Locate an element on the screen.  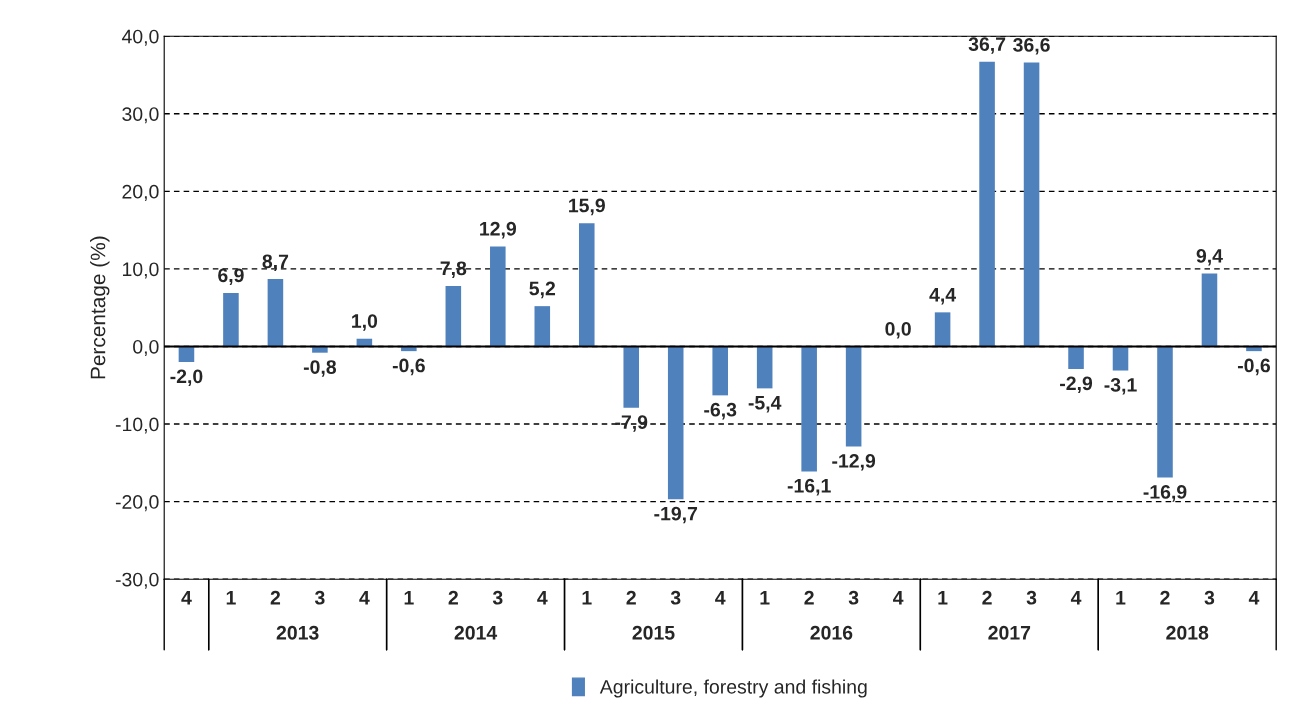
data-label: -16,1 is located at coordinates (809, 487).